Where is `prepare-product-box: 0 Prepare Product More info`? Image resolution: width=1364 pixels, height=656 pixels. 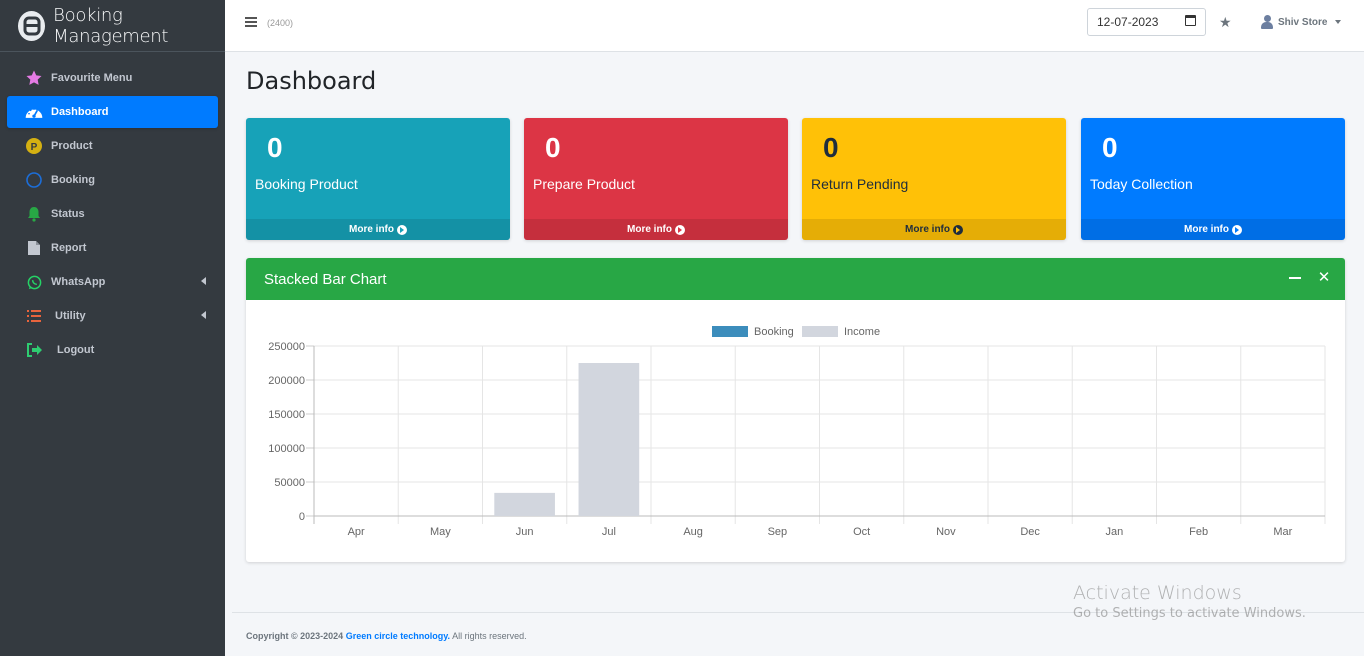 prepare-product-box: 0 Prepare Product More info is located at coordinates (656, 179).